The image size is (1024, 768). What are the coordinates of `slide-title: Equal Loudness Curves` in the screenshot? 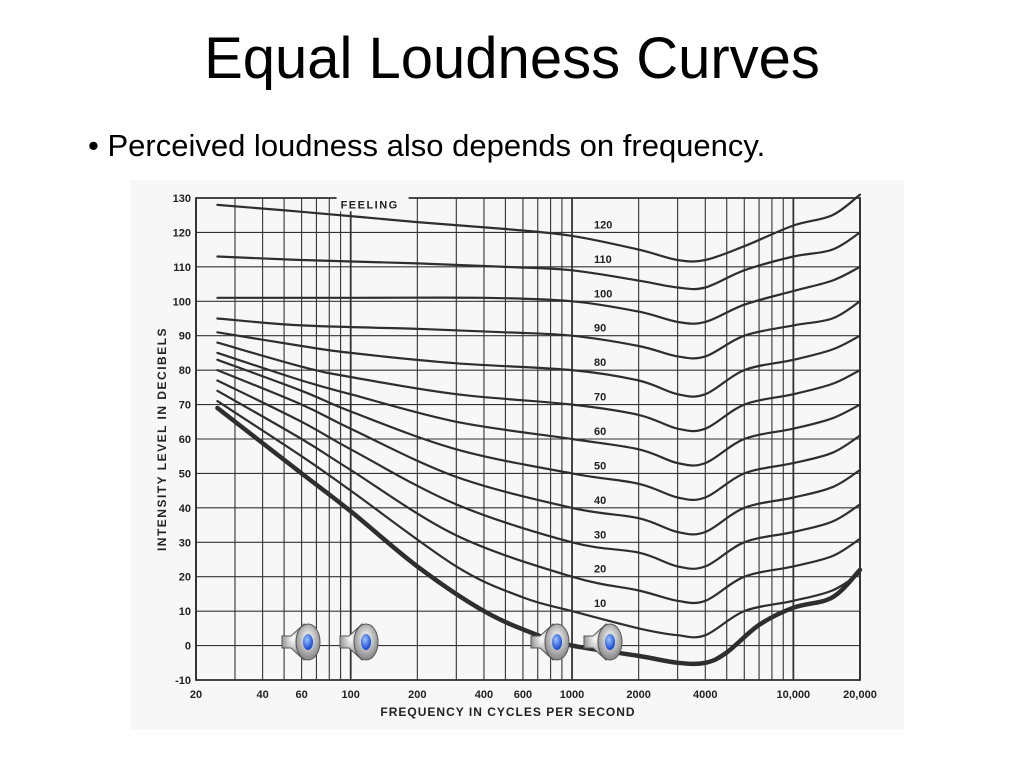 It's located at (512, 58).